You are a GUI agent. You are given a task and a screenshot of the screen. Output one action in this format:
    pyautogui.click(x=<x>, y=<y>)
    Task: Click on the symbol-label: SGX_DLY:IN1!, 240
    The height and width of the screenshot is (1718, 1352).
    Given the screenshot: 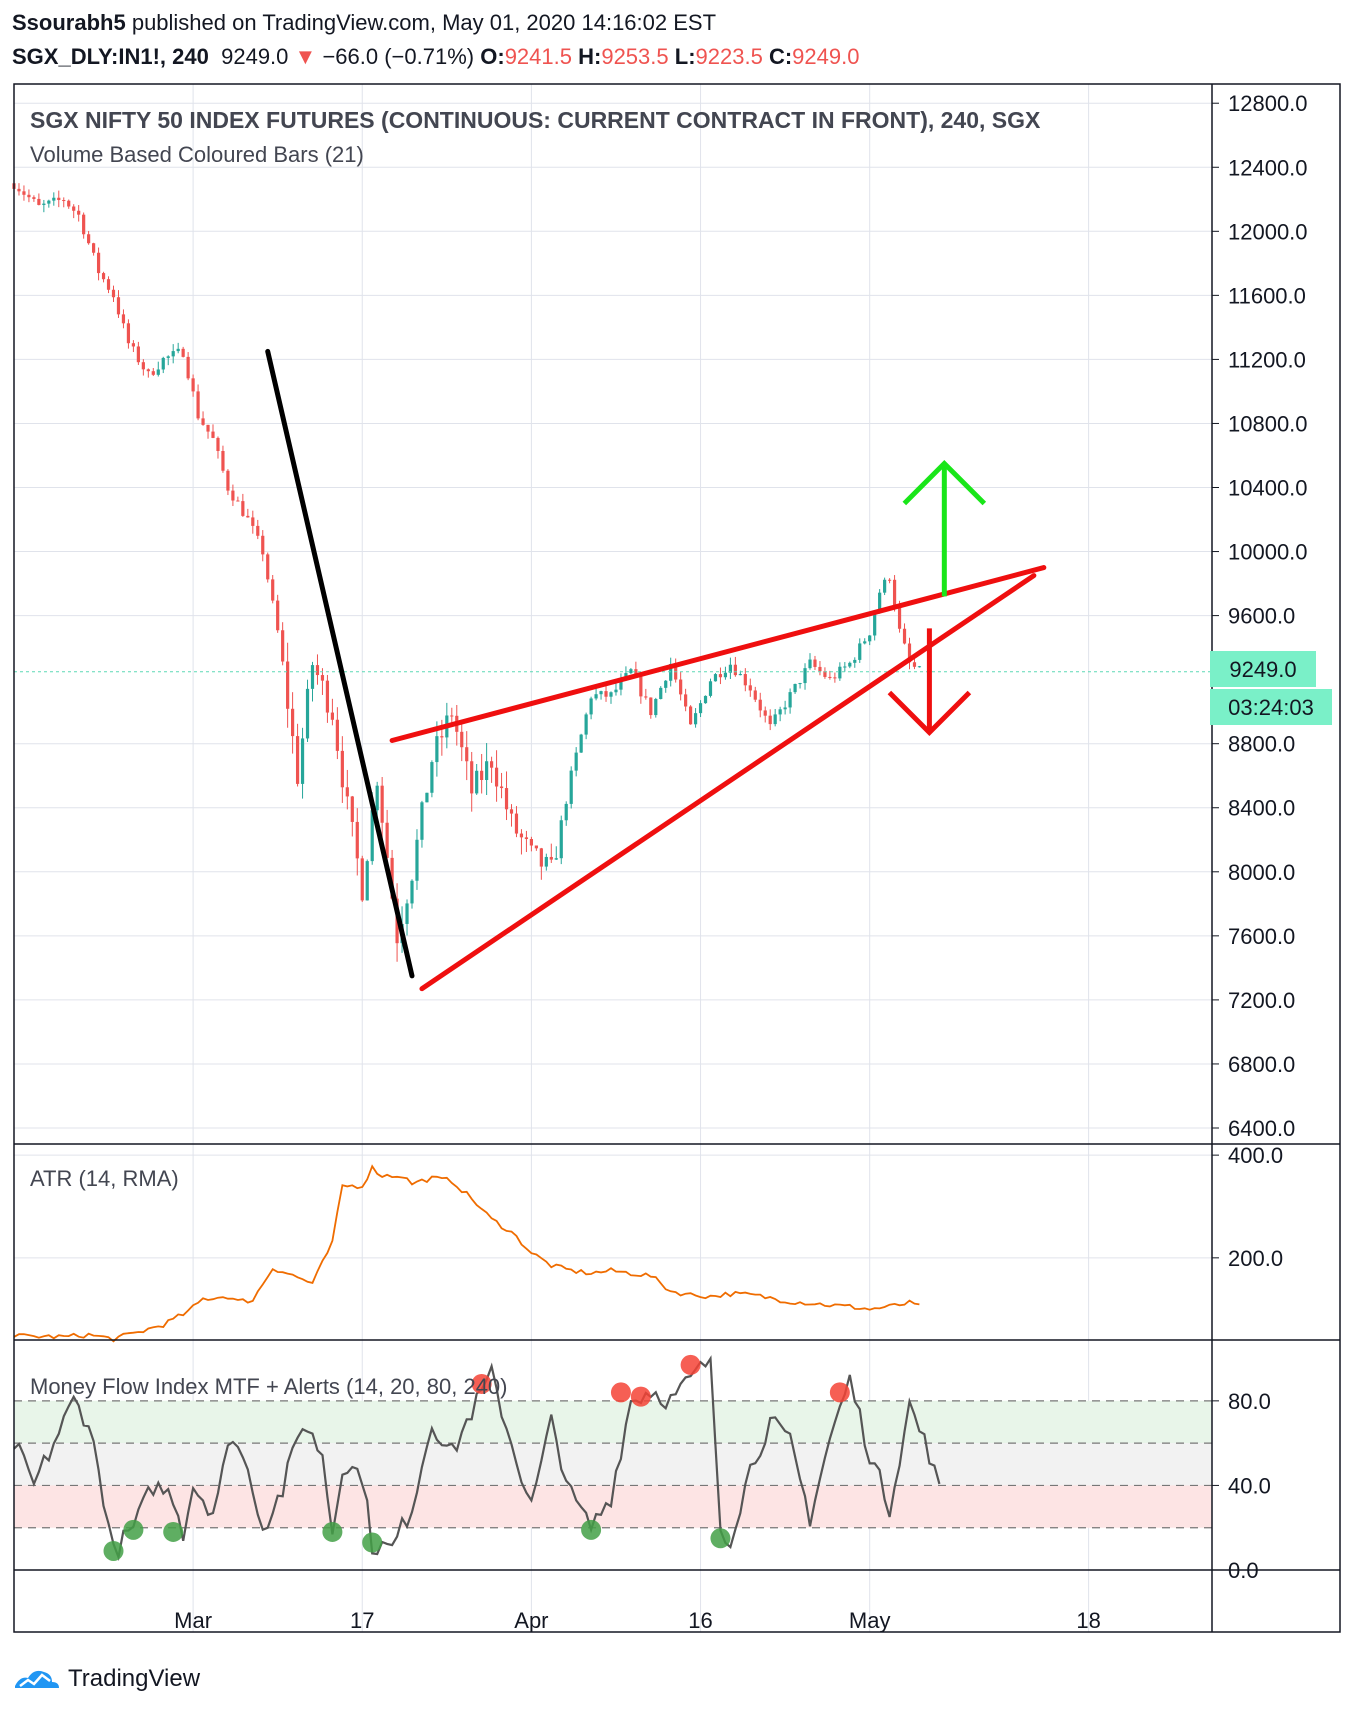 What is the action you would take?
    pyautogui.click(x=110, y=56)
    